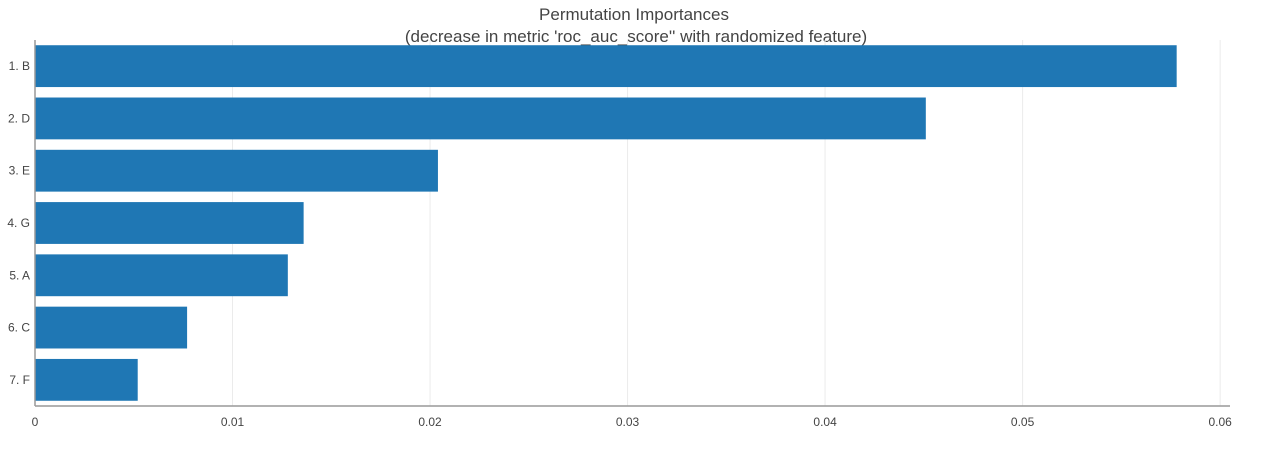 This screenshot has width=1272, height=450. I want to click on x-tick-label-6: 0.06, so click(1220, 422).